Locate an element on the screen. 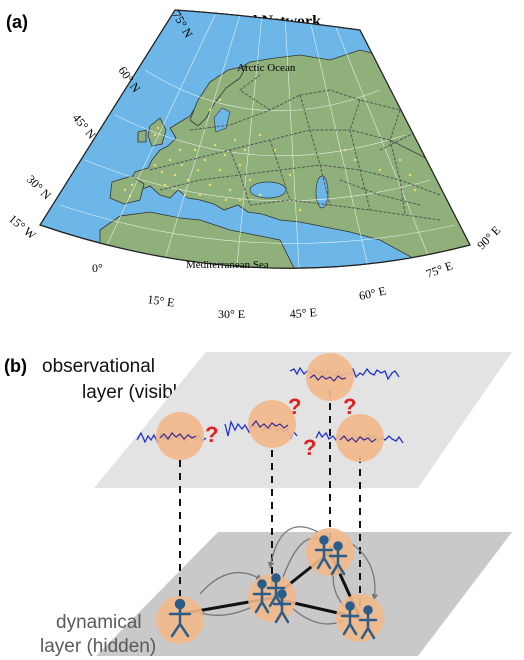 The height and width of the screenshot is (660, 524). panel-b-label: (b) is located at coordinates (15, 366).